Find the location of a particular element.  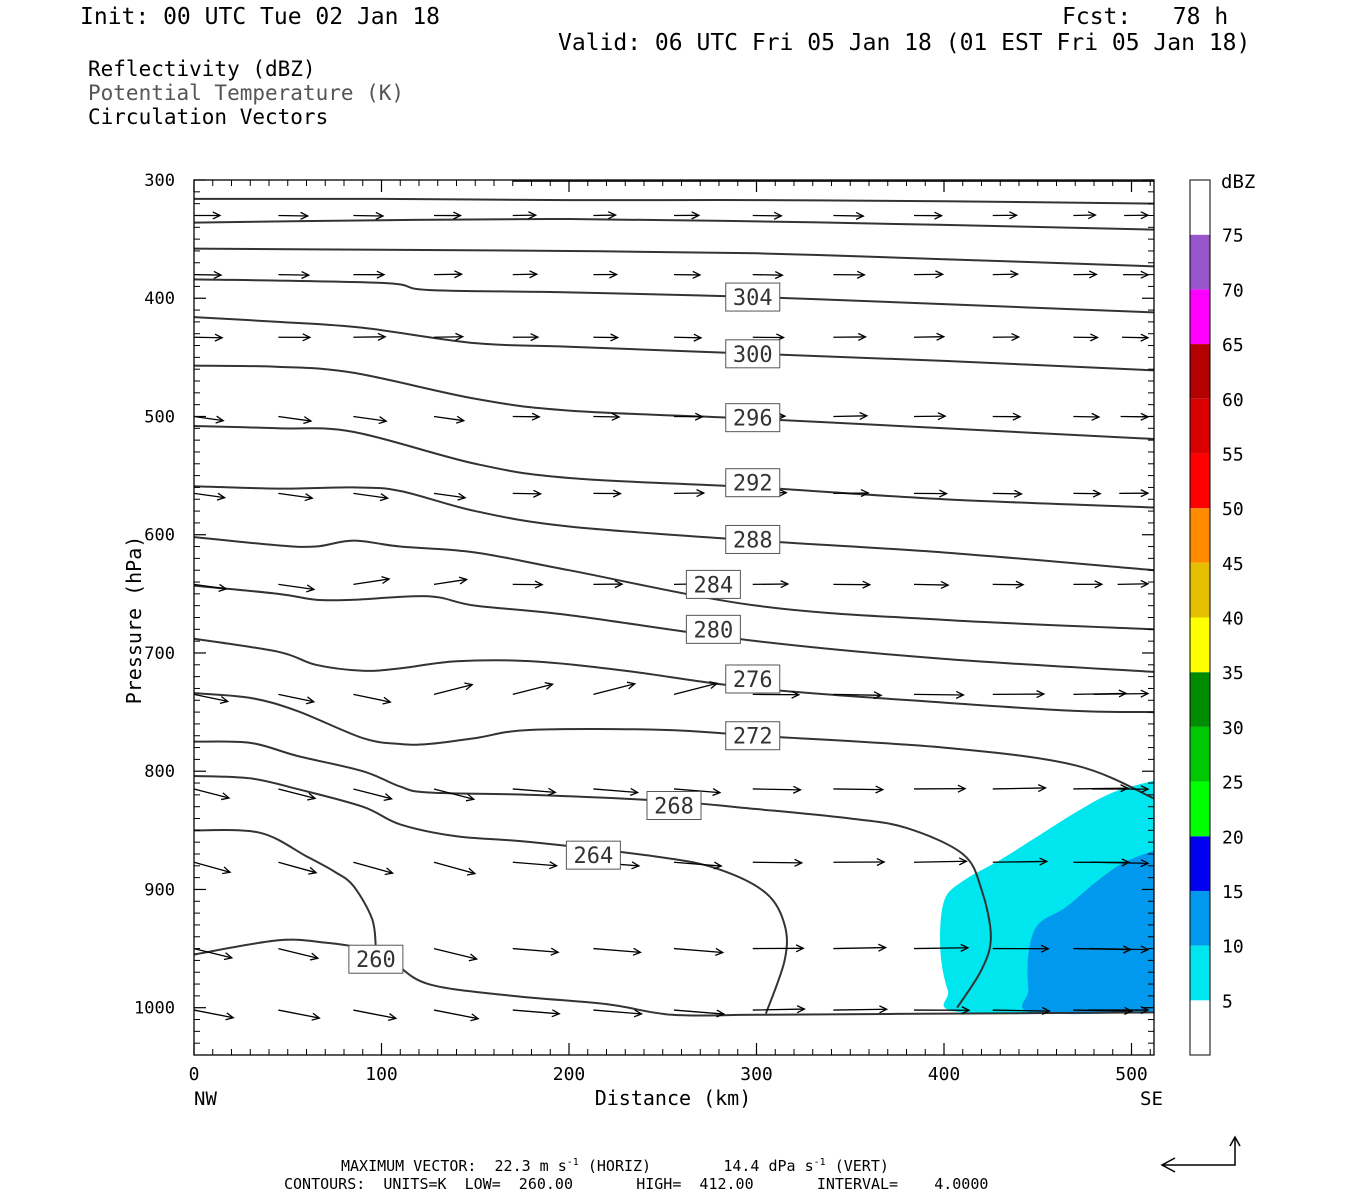

x-tick-label: 100 is located at coordinates (381, 1074).